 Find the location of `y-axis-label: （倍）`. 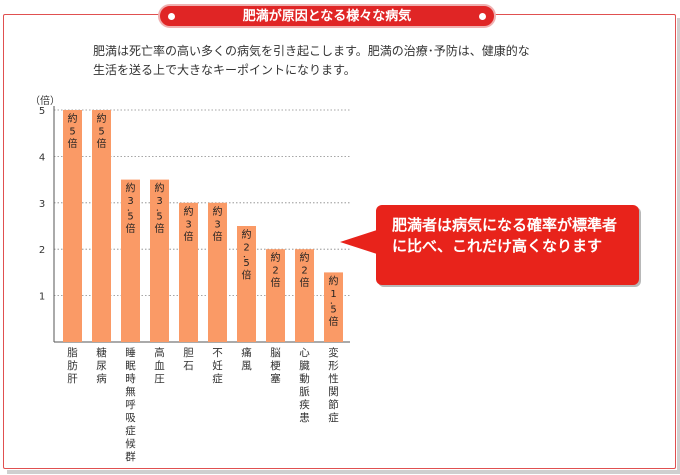

y-axis-label: （倍） is located at coordinates (45, 100).